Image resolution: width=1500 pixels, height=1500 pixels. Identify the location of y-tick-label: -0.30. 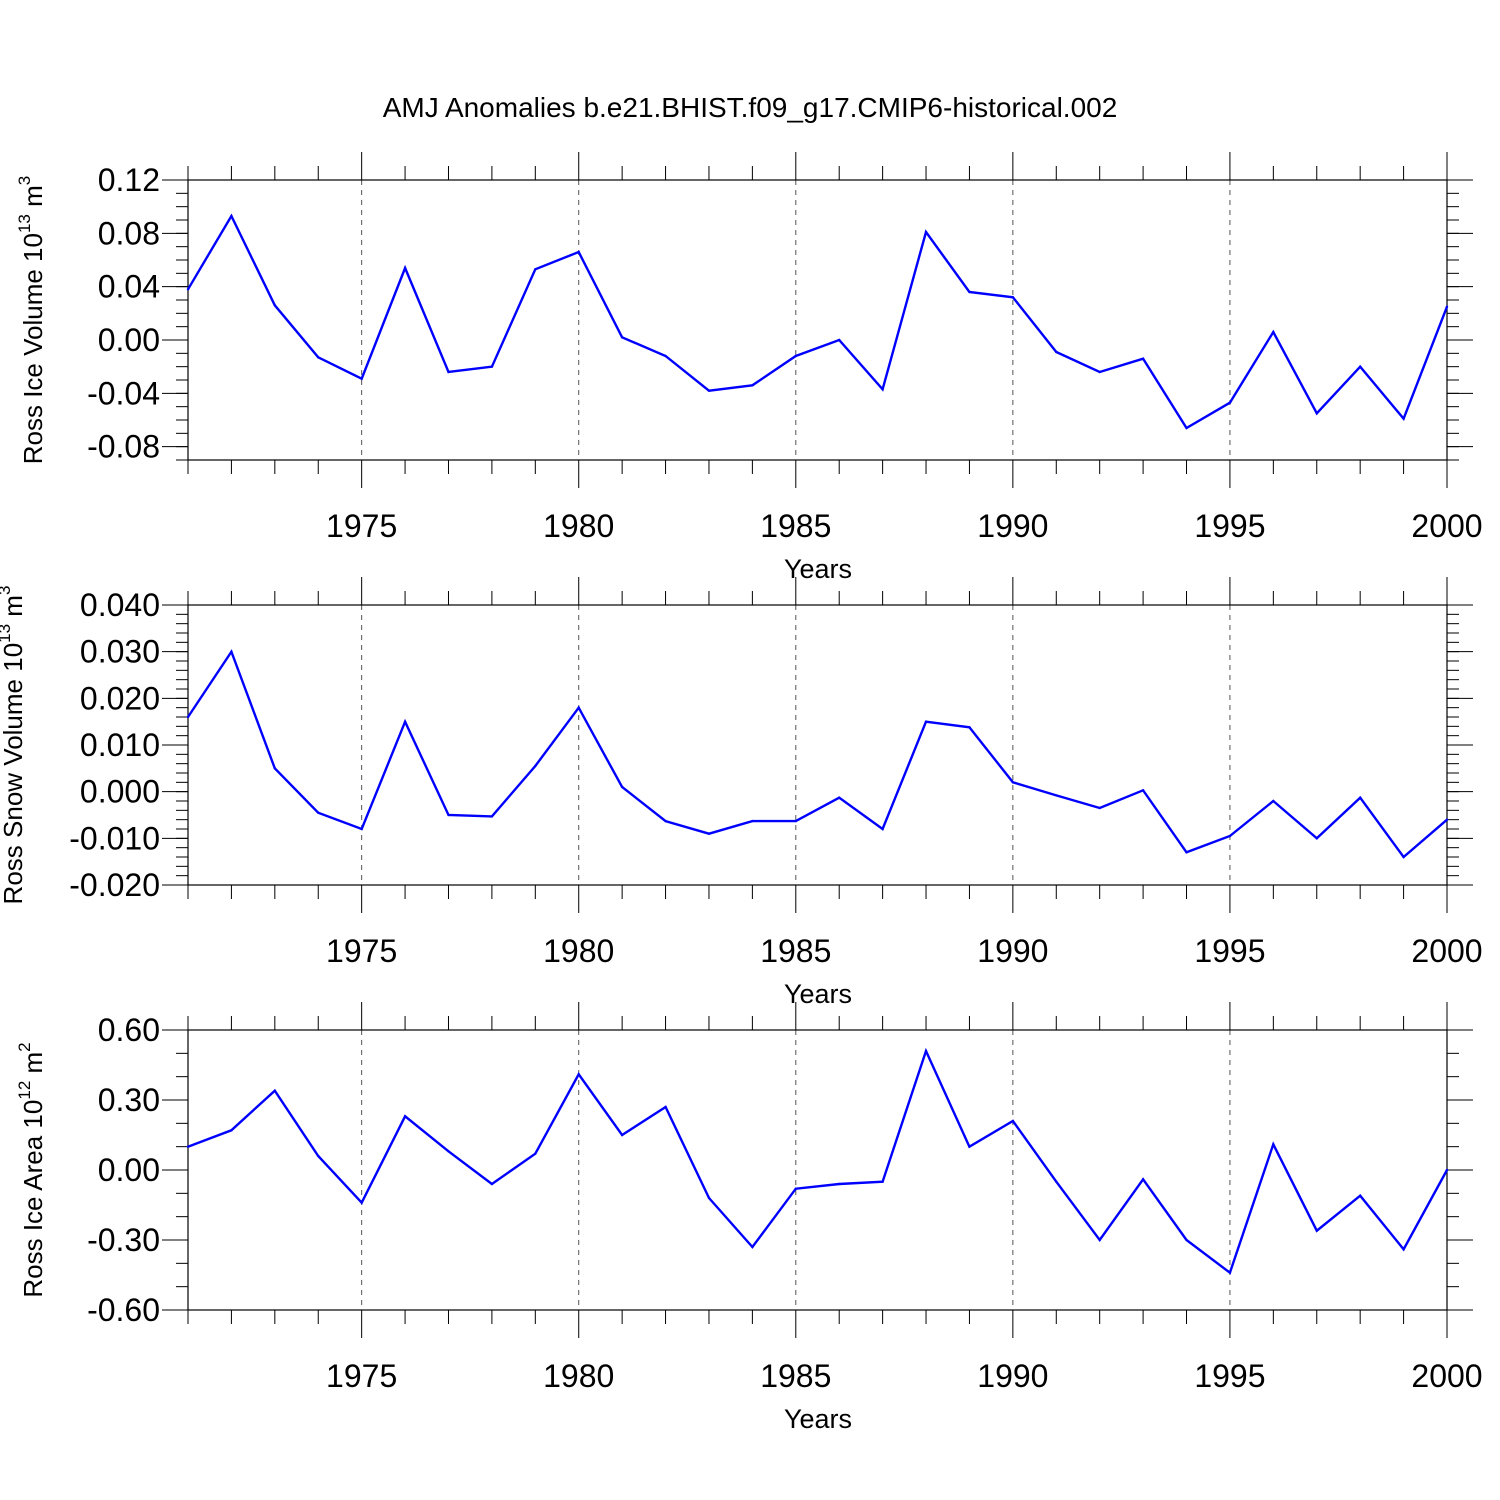
(123, 1240).